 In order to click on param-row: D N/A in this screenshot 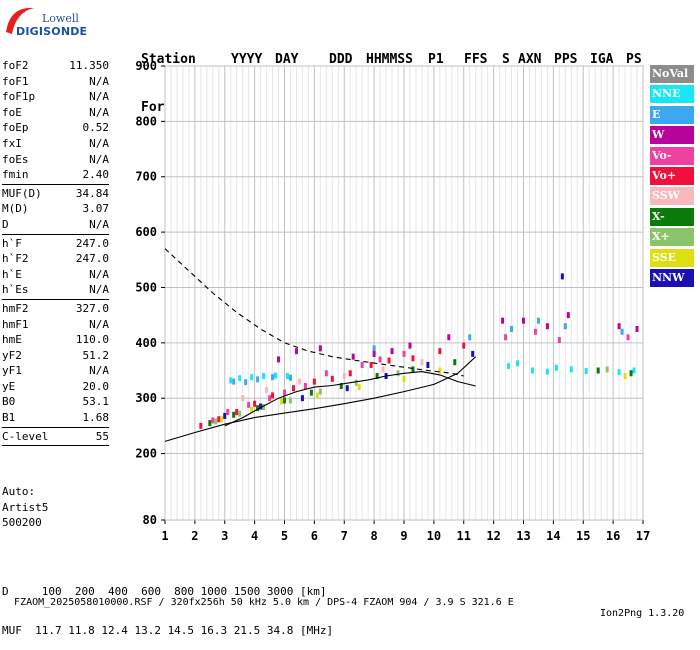, I will do `click(55, 225)`.